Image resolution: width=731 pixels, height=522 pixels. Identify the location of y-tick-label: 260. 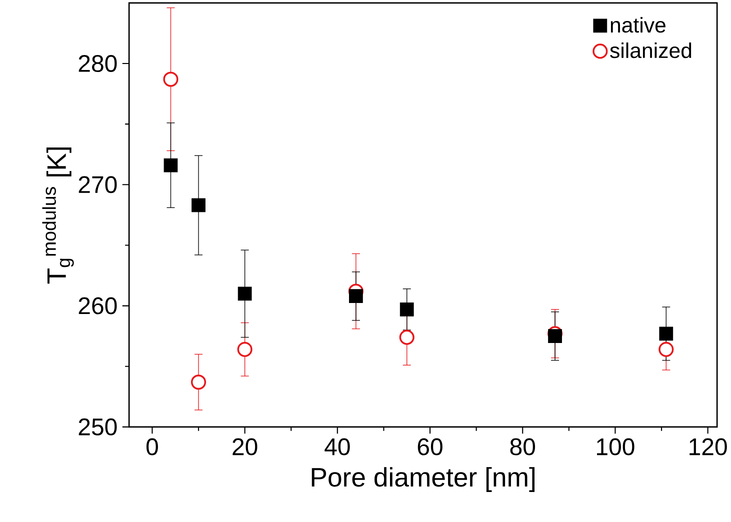
(97, 305).